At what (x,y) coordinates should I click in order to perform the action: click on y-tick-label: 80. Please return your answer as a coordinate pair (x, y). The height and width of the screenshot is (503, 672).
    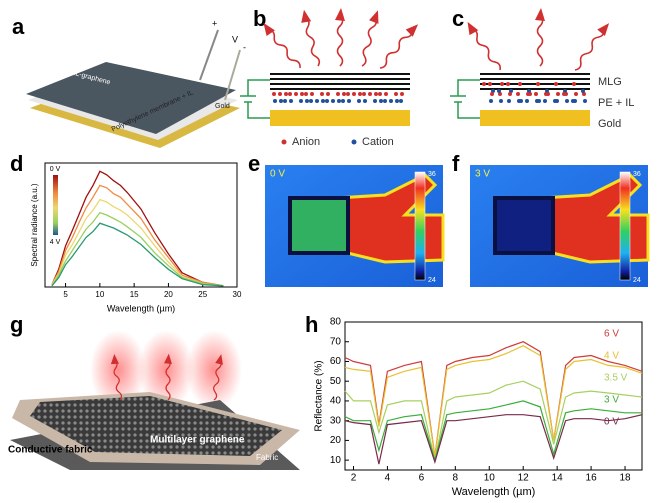
    Looking at the image, I should click on (336, 322).